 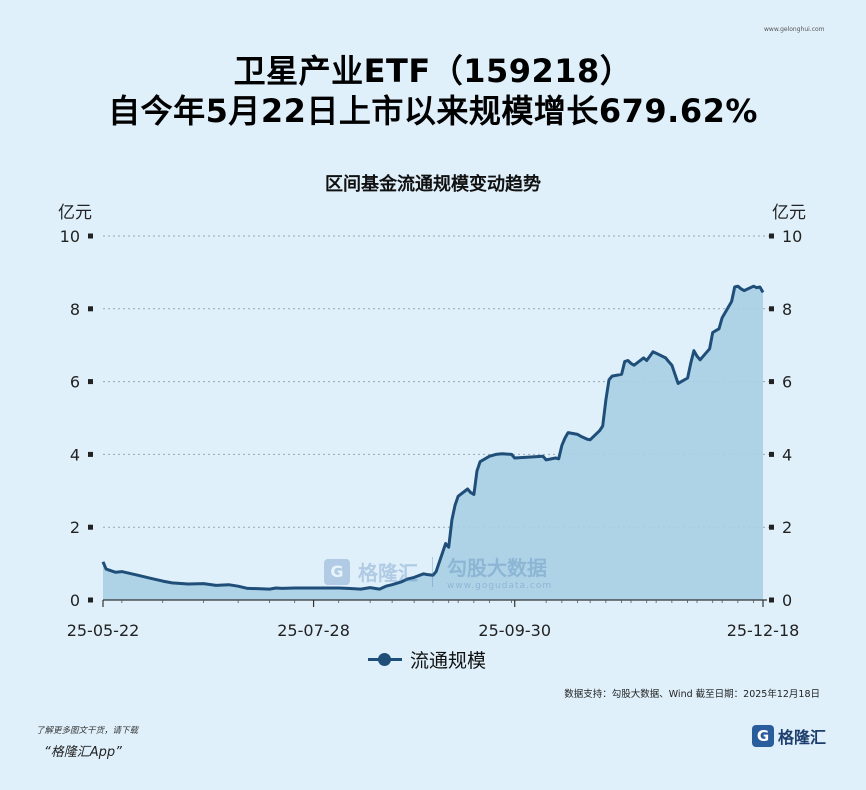 What do you see at coordinates (433, 111) in the screenshot?
I see `headline-line-2: 自今年5月22日上市以来规模增长679.62%` at bounding box center [433, 111].